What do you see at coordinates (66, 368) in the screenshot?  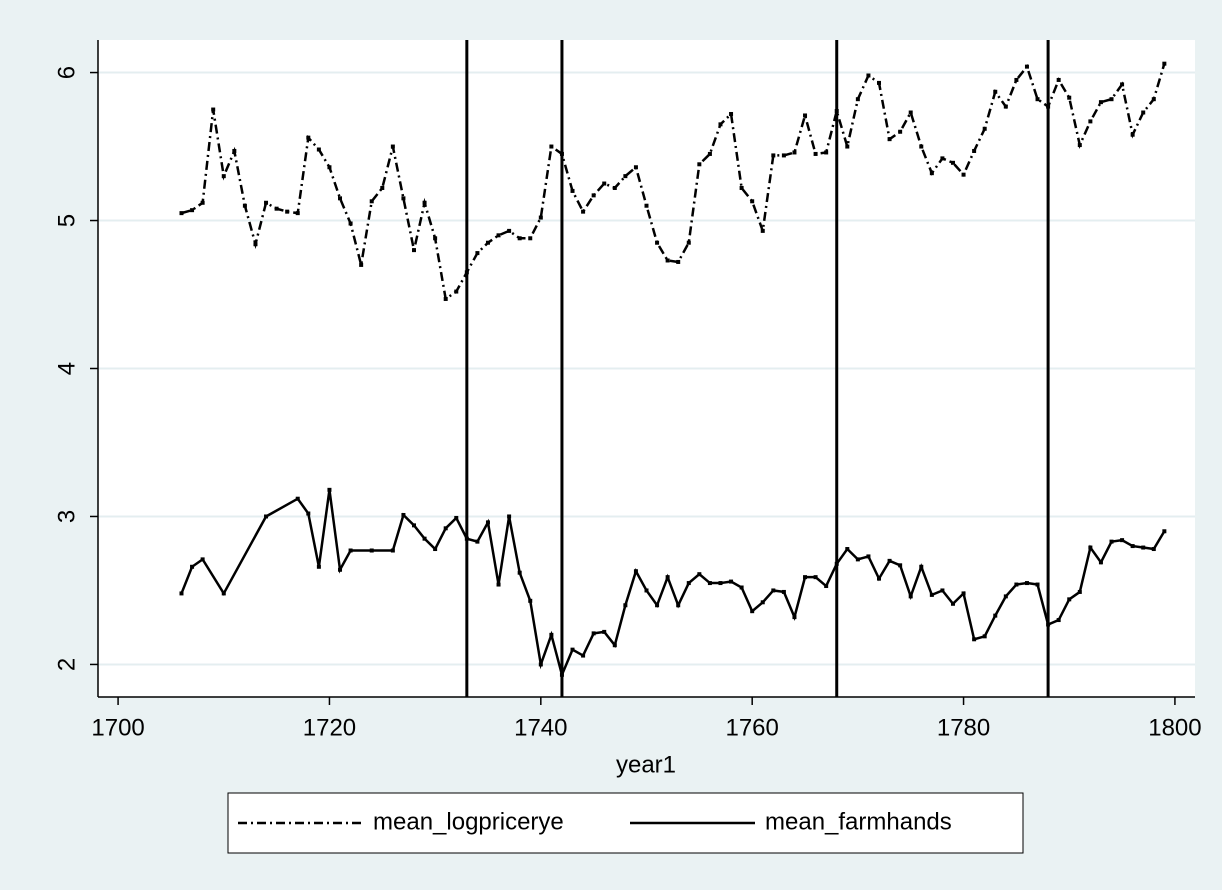 I see `y-tick-label: 4` at bounding box center [66, 368].